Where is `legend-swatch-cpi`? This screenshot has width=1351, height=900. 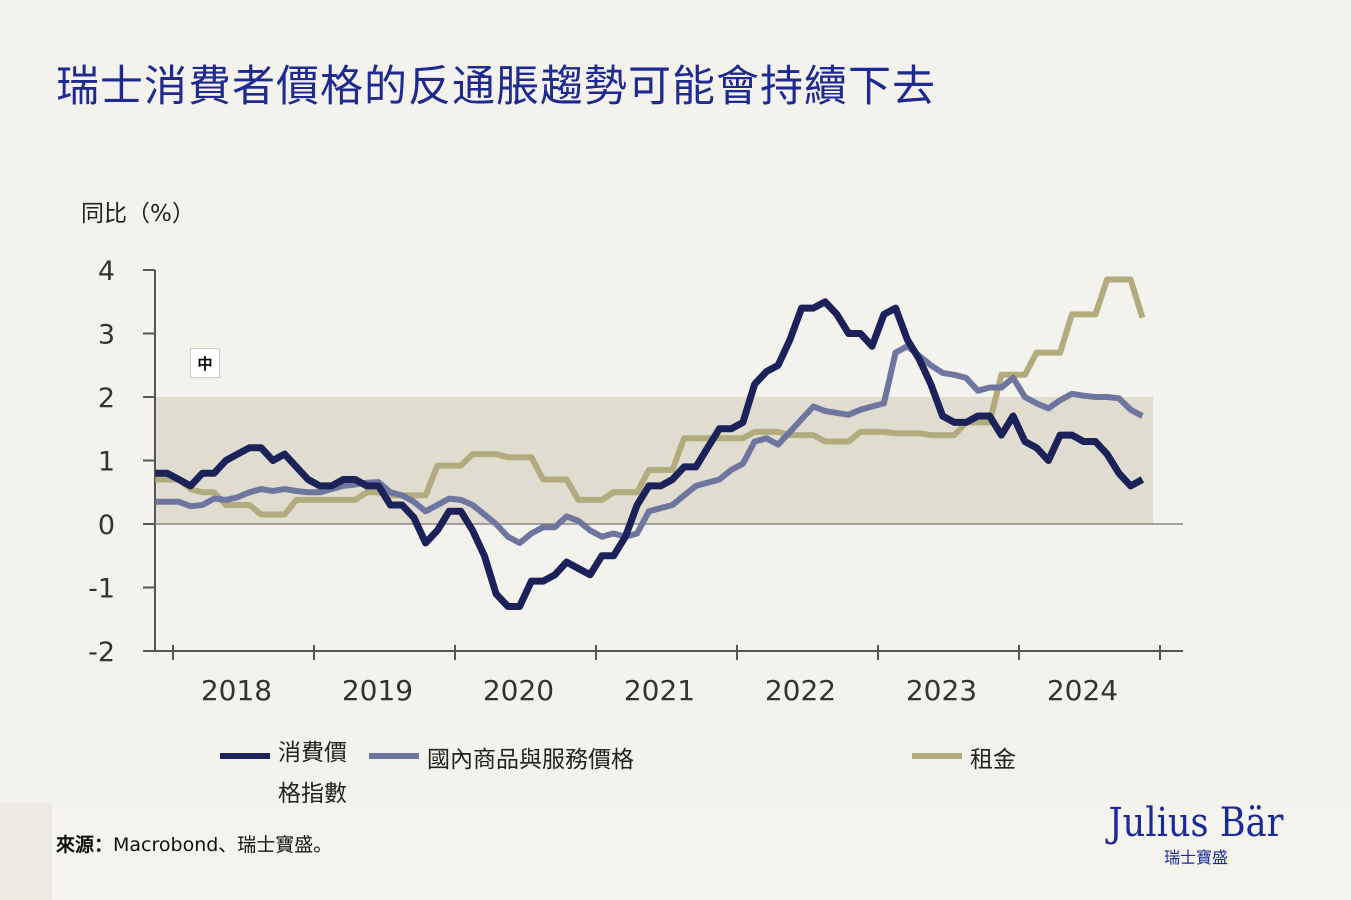 legend-swatch-cpi is located at coordinates (245, 756).